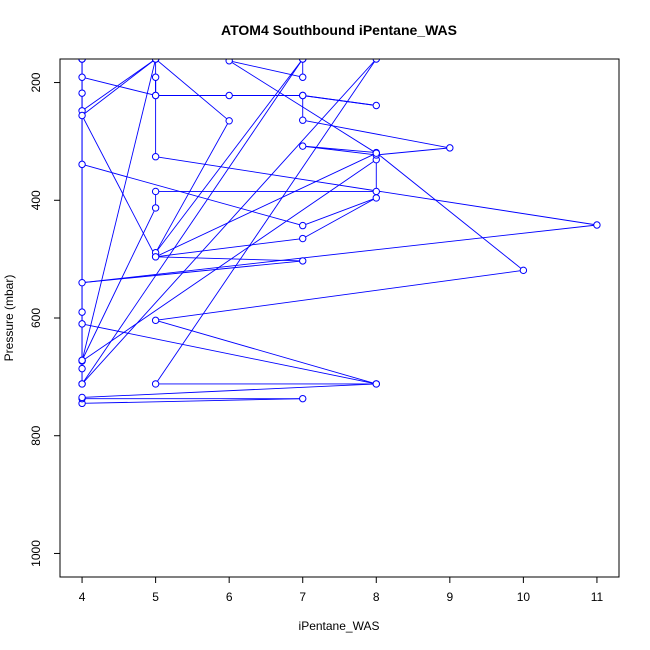 This screenshot has height=650, width=650. What do you see at coordinates (36, 82) in the screenshot?
I see `y-tick-label: 200` at bounding box center [36, 82].